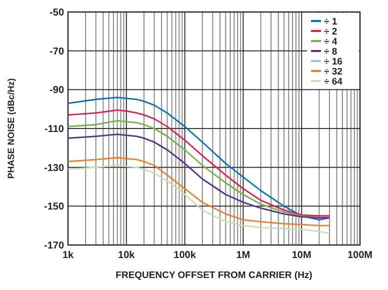 Image resolution: width=388 pixels, height=290 pixels. Describe the element at coordinates (333, 62) in the screenshot. I see `legend-label: ÷ 16` at that location.